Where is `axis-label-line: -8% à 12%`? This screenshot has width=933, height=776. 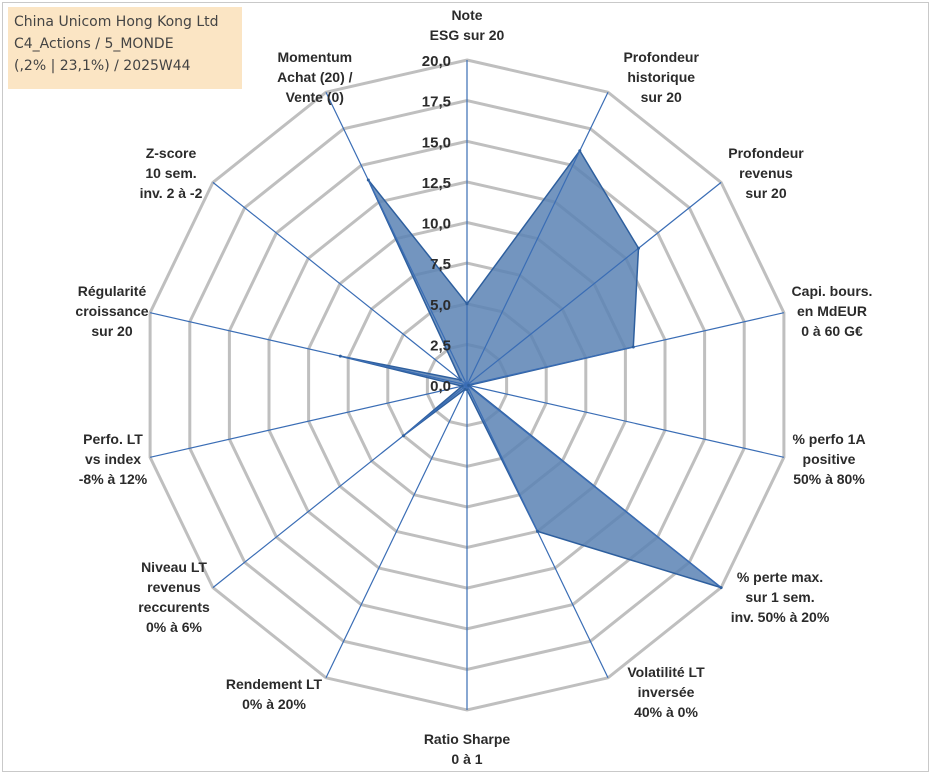
axis-label-line: -8% à 12% is located at coordinates (113, 479).